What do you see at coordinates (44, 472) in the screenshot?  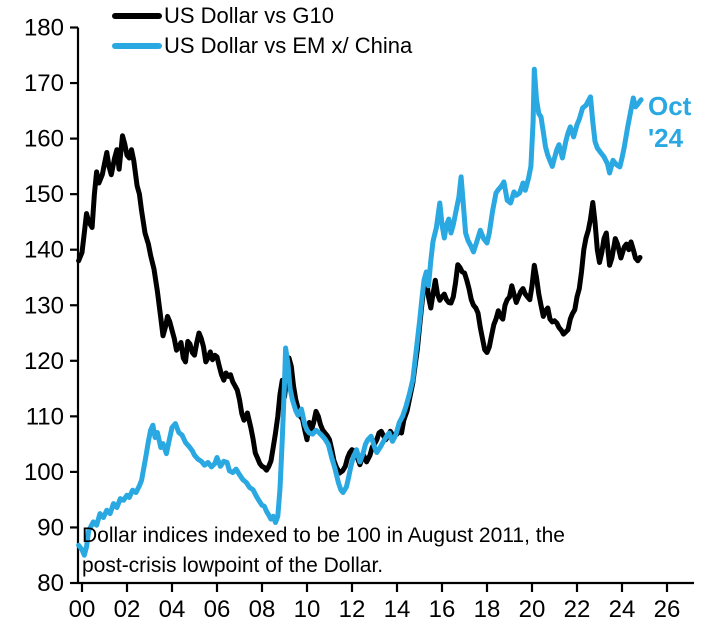 I see `y-tick-label: 100` at bounding box center [44, 472].